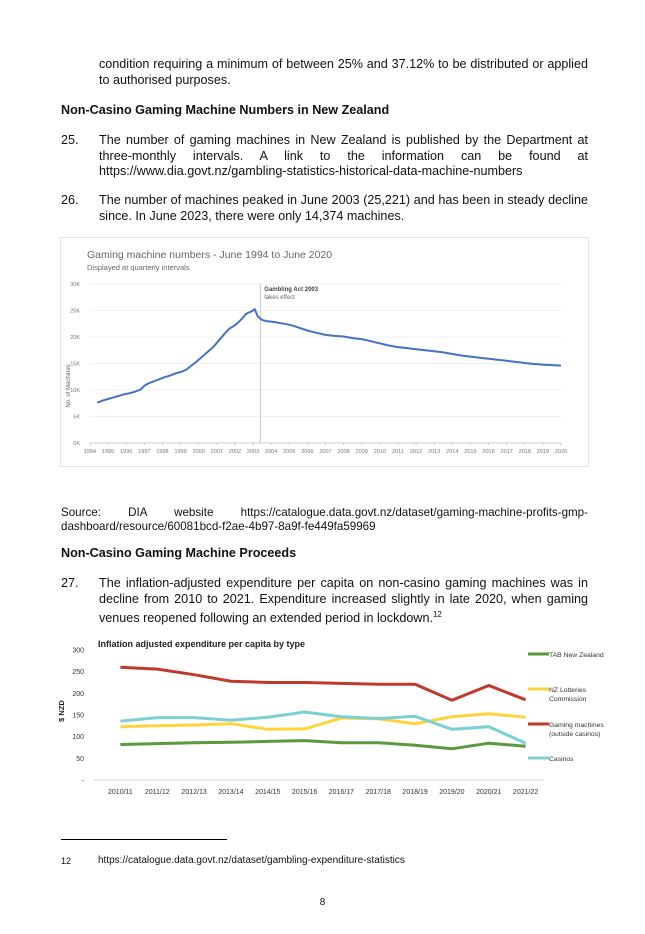  Describe the element at coordinates (230, 792) in the screenshot. I see `chart2-xtick: 2013/14` at that location.